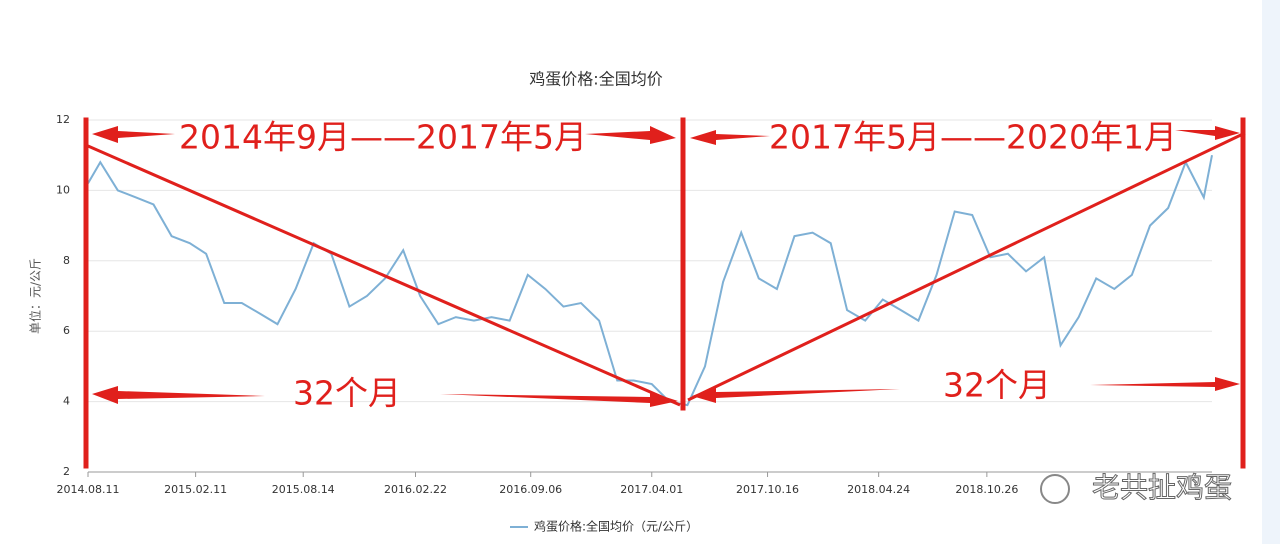 The height and width of the screenshot is (544, 1280). Describe the element at coordinates (303, 489) in the screenshot. I see `x-tick-label: 2015.08.14` at that location.